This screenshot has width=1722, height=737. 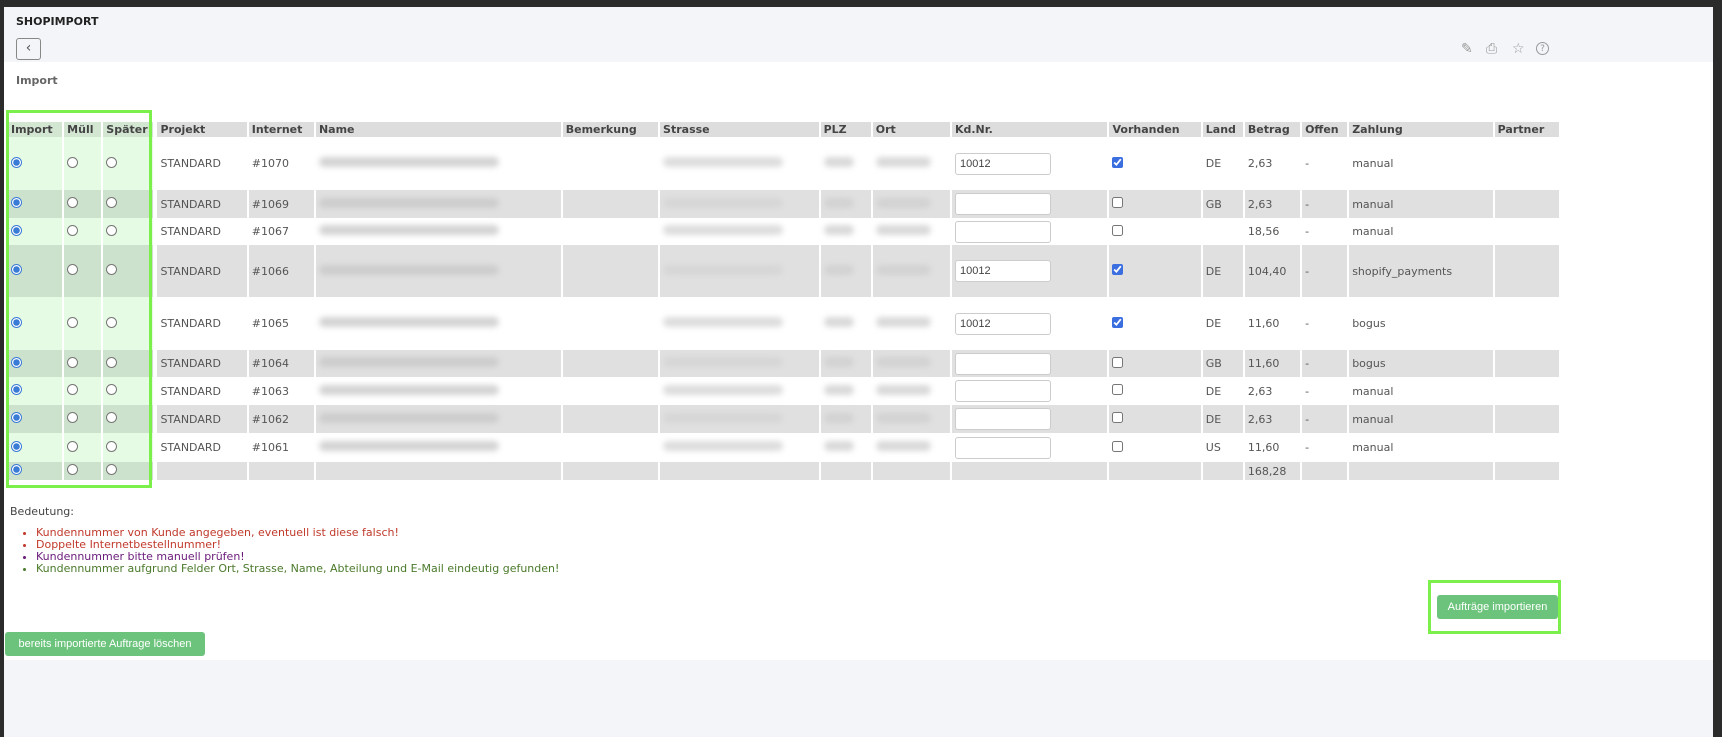 What do you see at coordinates (28, 49) in the screenshot?
I see `back-button: ‹` at bounding box center [28, 49].